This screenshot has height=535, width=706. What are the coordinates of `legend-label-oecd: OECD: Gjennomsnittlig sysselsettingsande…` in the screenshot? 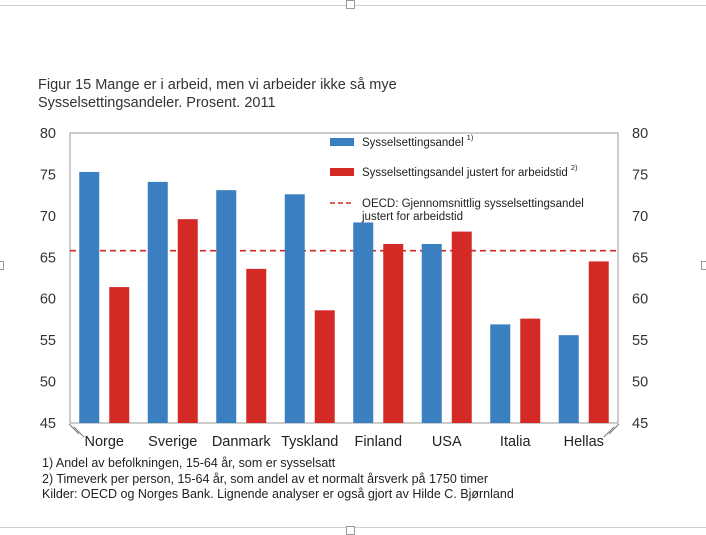 It's located at (473, 204).